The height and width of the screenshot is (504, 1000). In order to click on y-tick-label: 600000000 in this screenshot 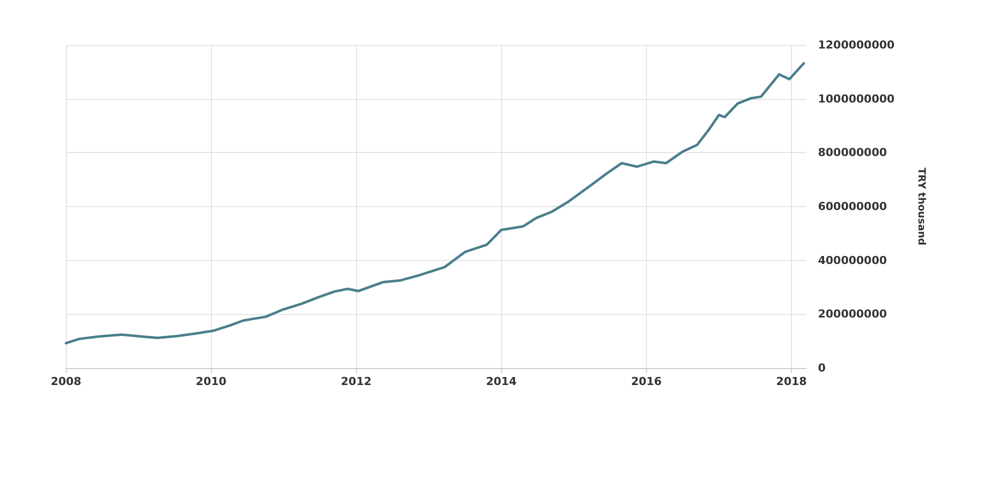, I will do `click(853, 206)`.